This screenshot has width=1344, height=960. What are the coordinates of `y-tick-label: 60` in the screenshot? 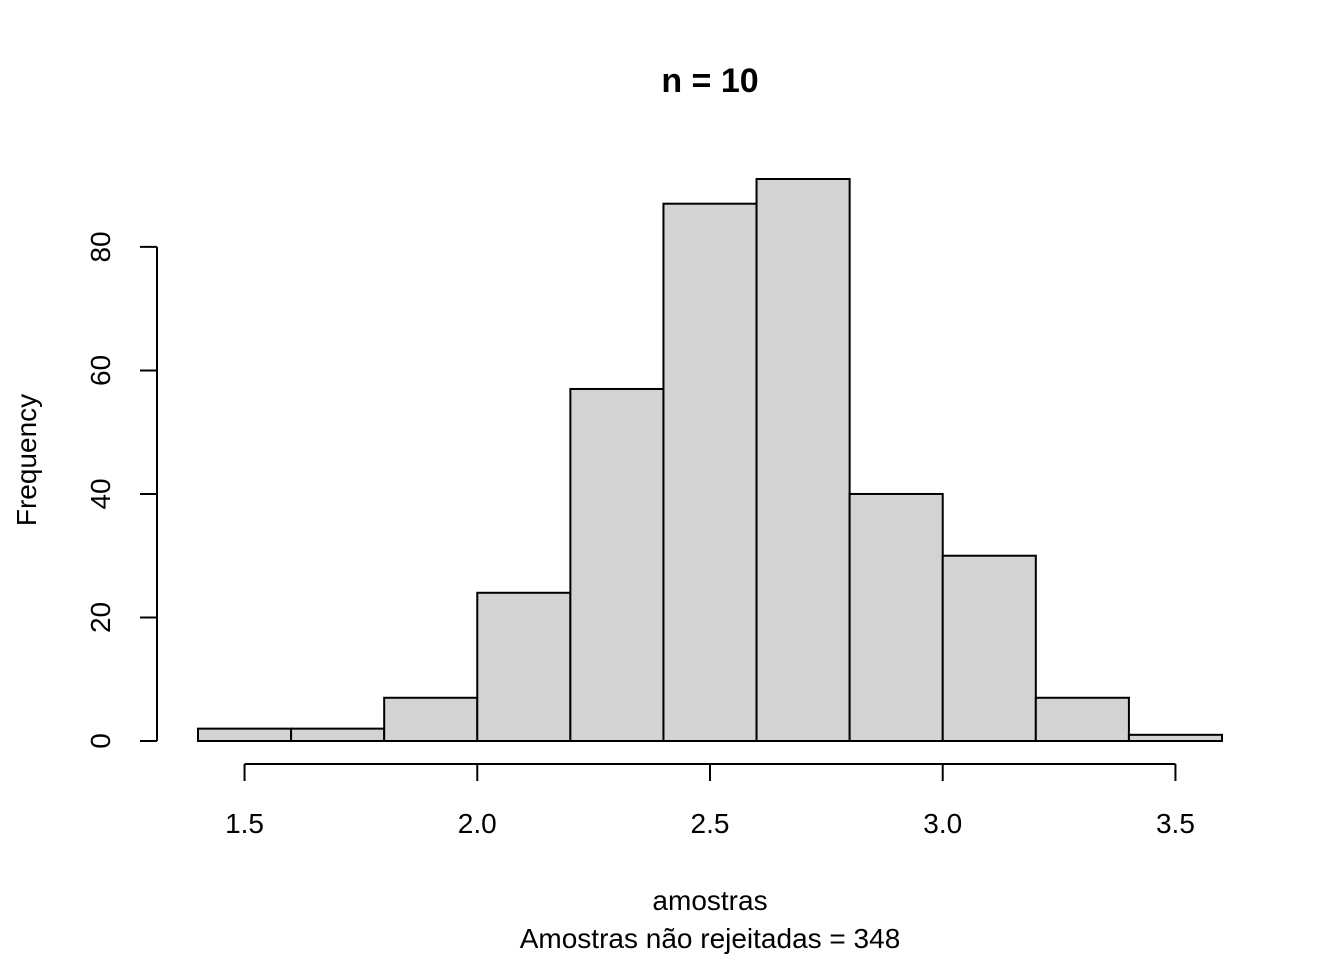 It's located at (100, 370).